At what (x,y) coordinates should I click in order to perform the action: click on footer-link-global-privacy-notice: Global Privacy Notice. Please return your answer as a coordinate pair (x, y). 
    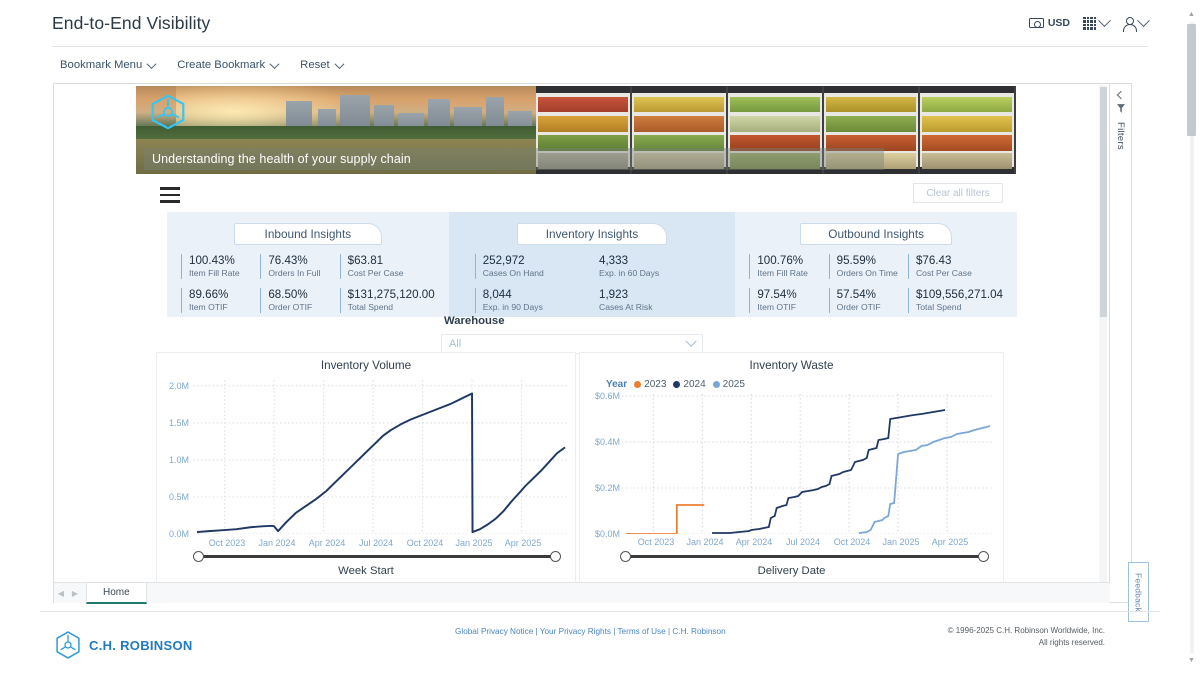
    Looking at the image, I should click on (494, 631).